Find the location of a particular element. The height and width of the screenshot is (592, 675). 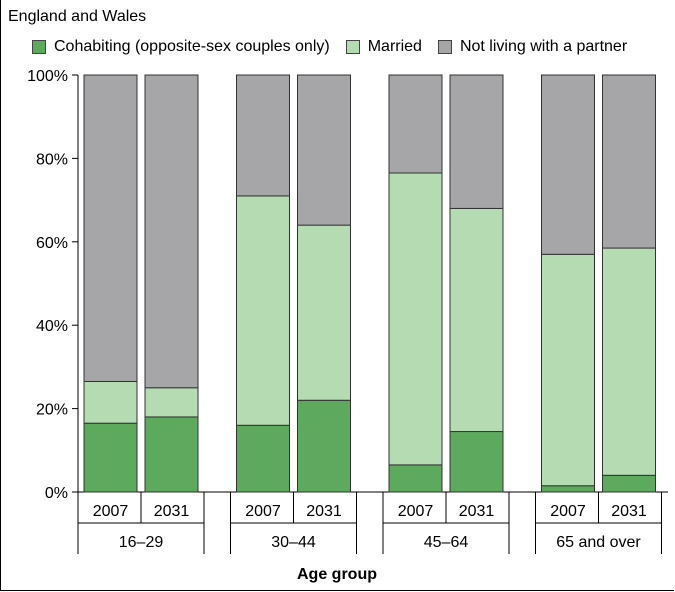

chart-subtitle: England and Wales is located at coordinates (77, 16).